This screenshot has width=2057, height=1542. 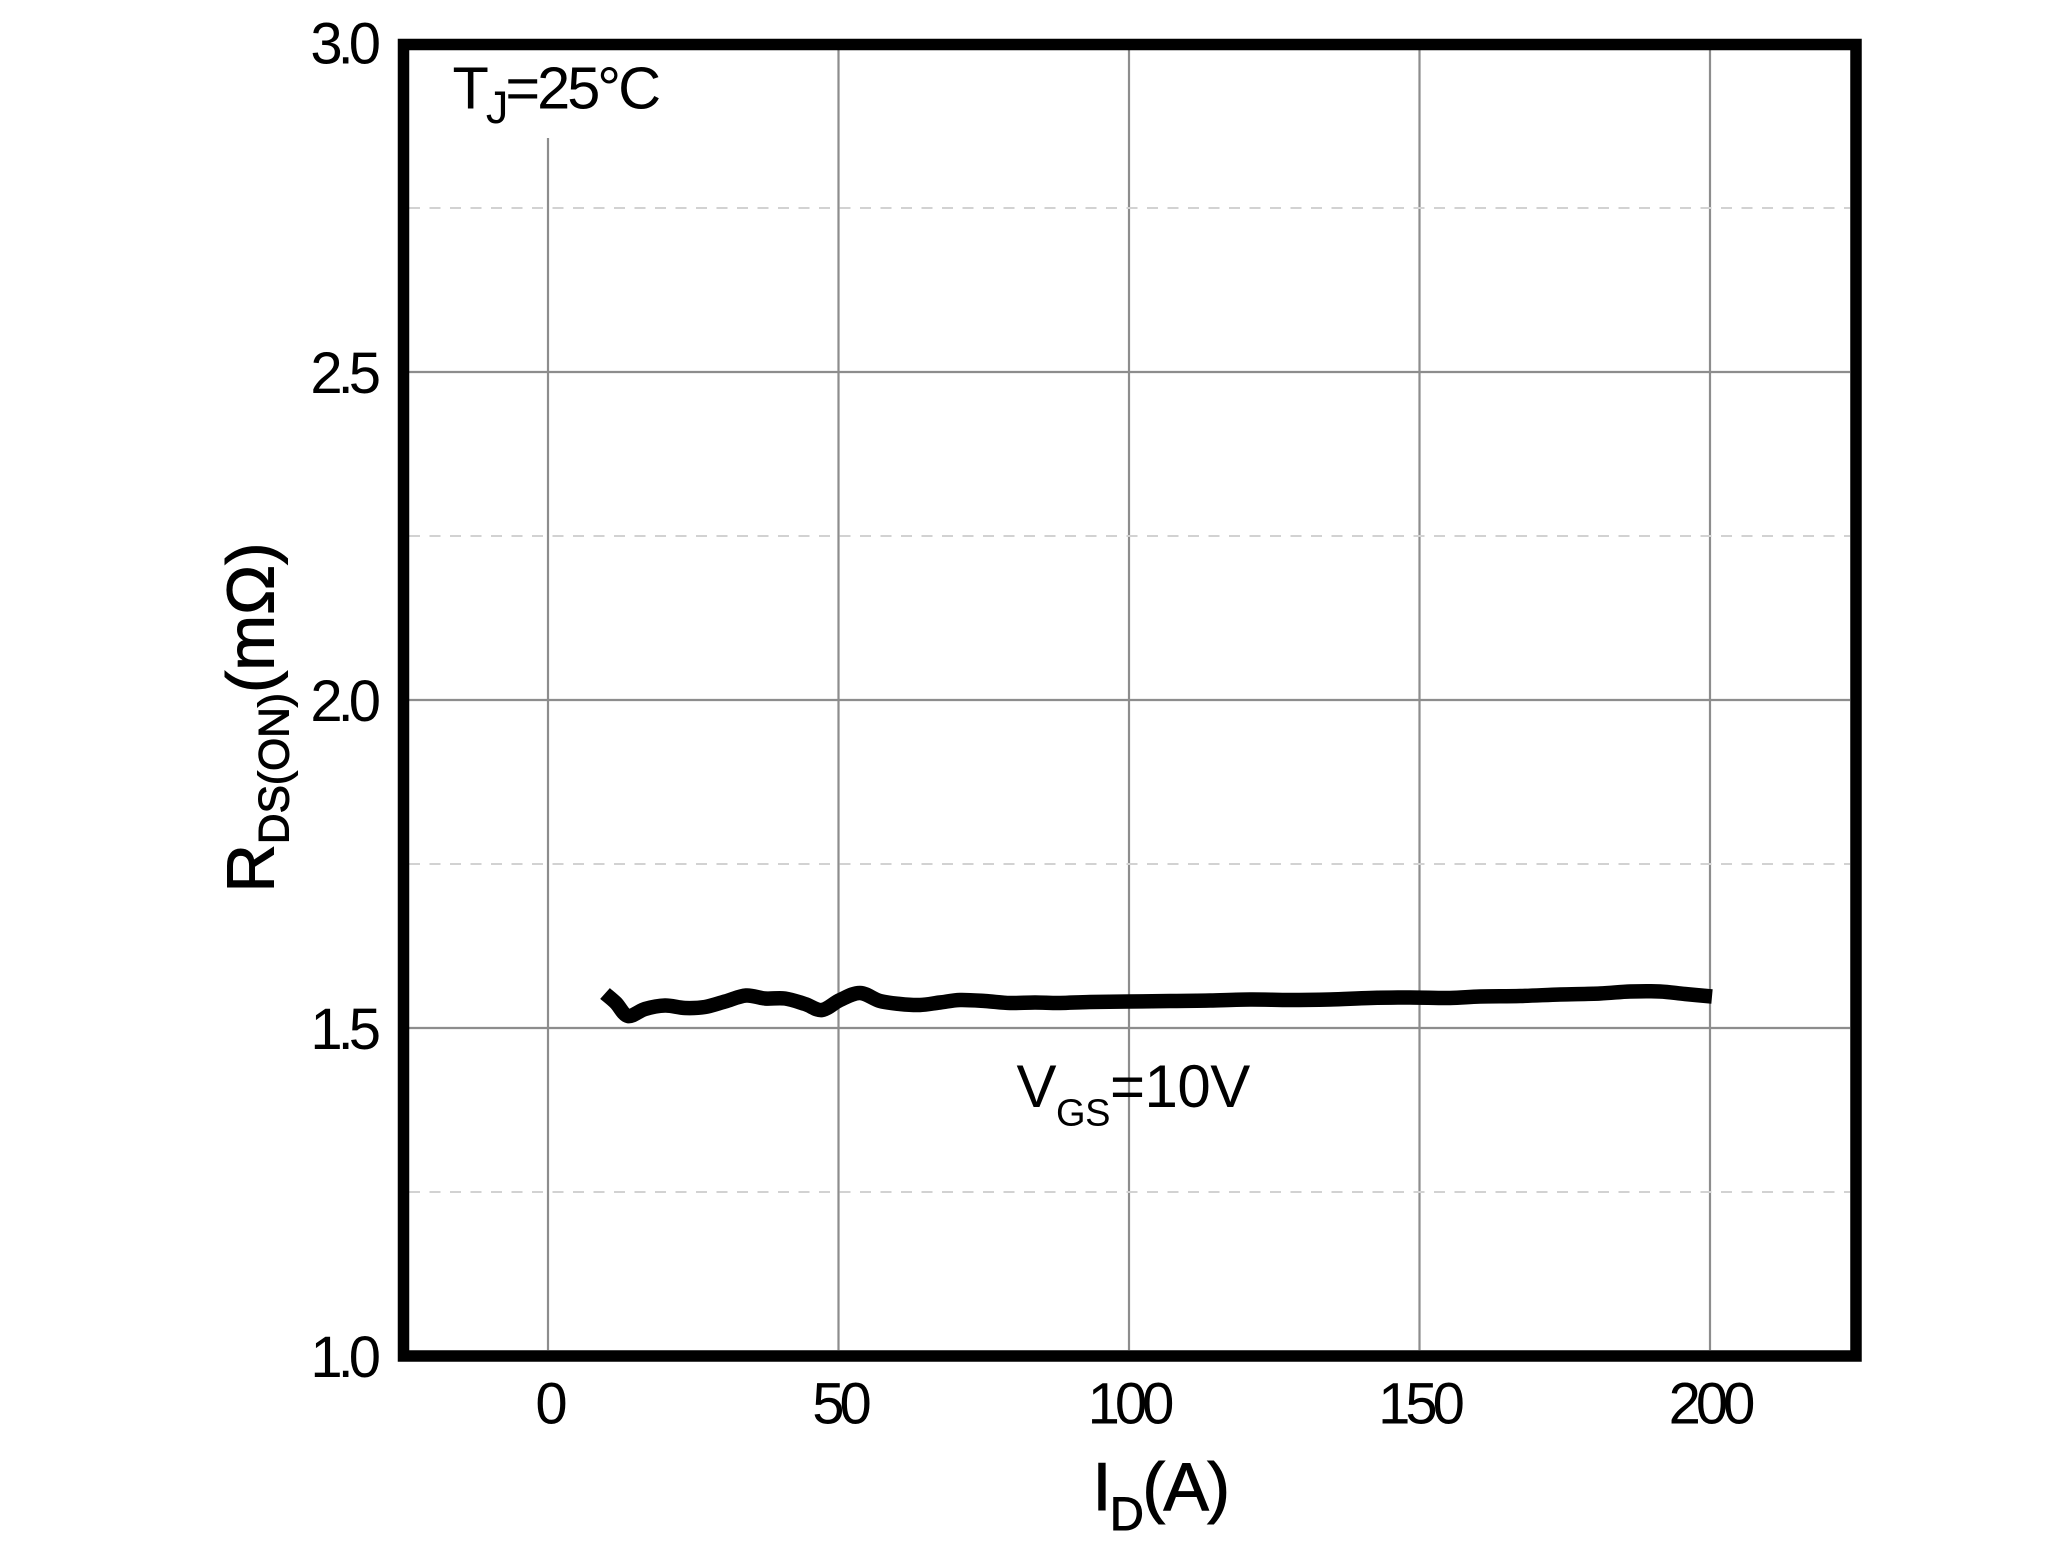 What do you see at coordinates (840, 1404) in the screenshot?
I see `svg-text: 50` at bounding box center [840, 1404].